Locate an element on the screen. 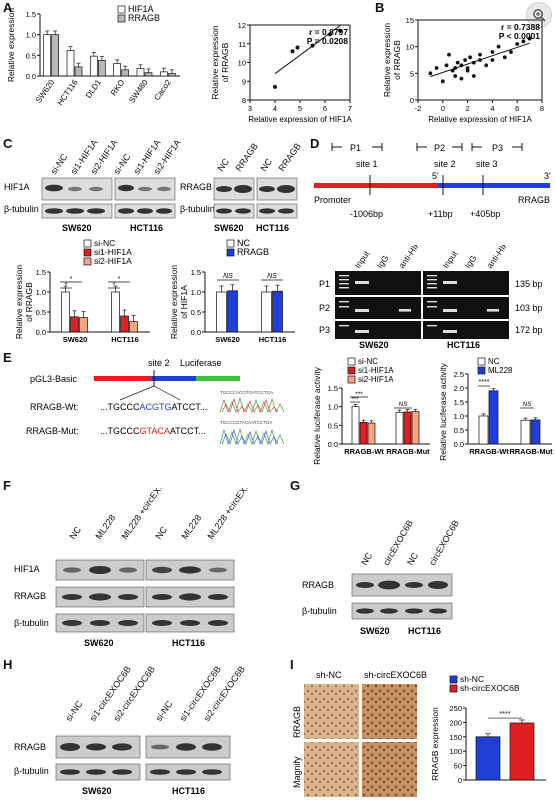  gel-lane-label: Input is located at coordinates (449, 259).